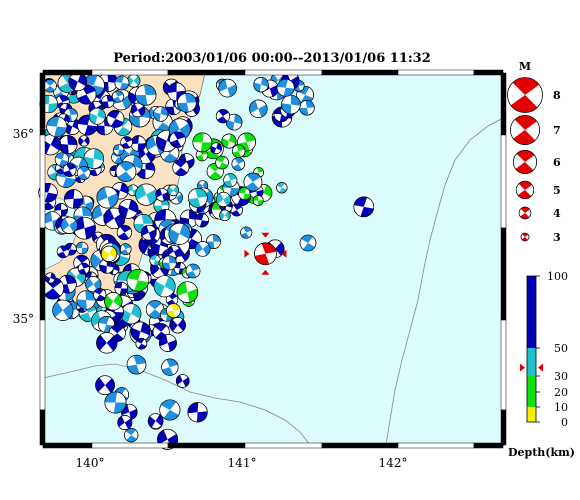  I want to click on depth-scale-frame, so click(531, 349).